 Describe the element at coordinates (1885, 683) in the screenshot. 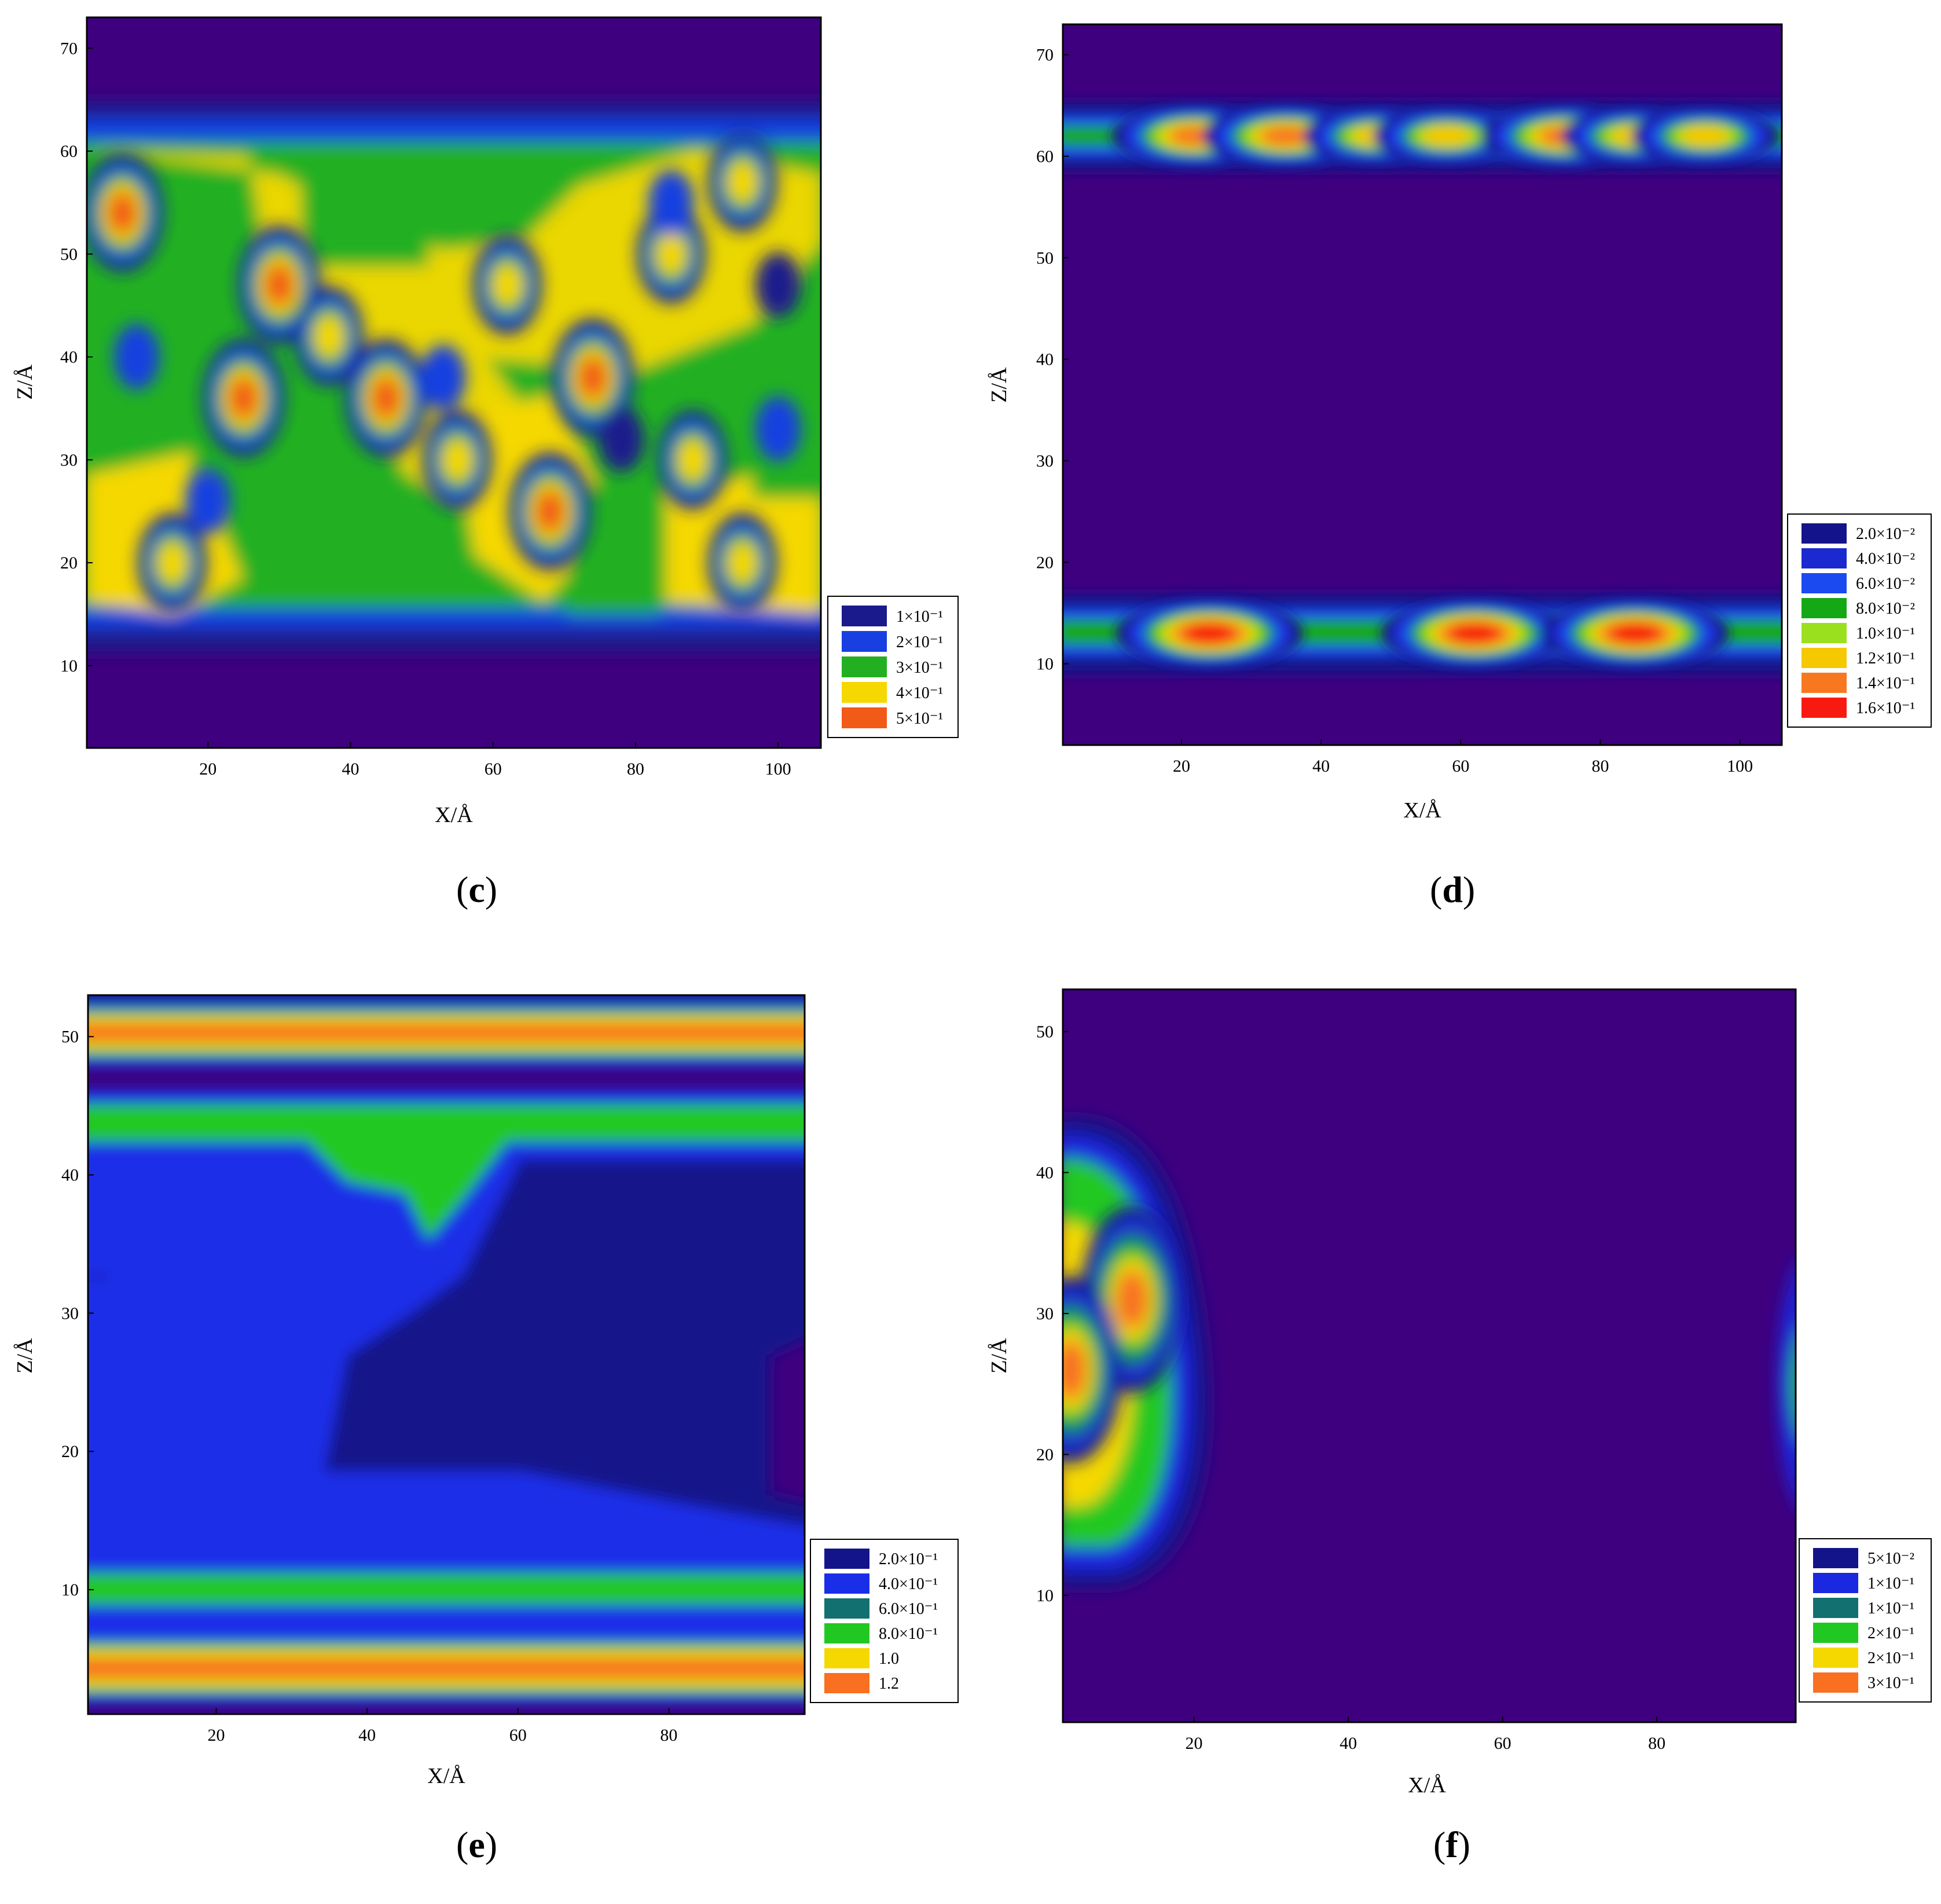

I see `legend-label: 1.4×10⁻¹` at that location.